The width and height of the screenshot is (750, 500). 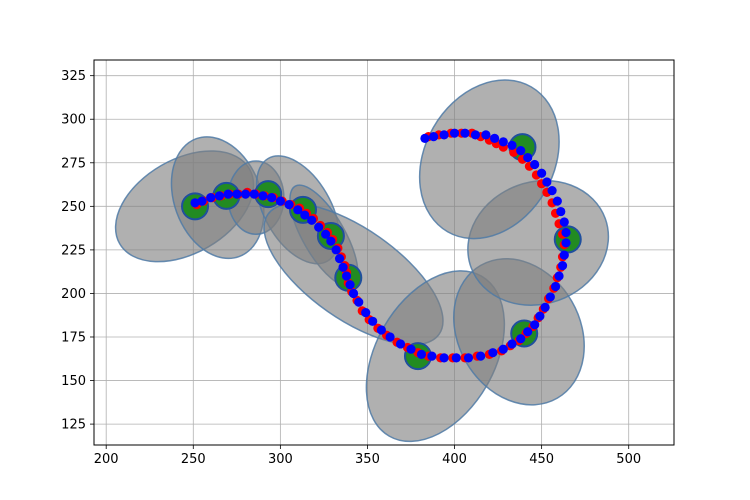 What do you see at coordinates (73, 294) in the screenshot?
I see `y-tick-label: 200` at bounding box center [73, 294].